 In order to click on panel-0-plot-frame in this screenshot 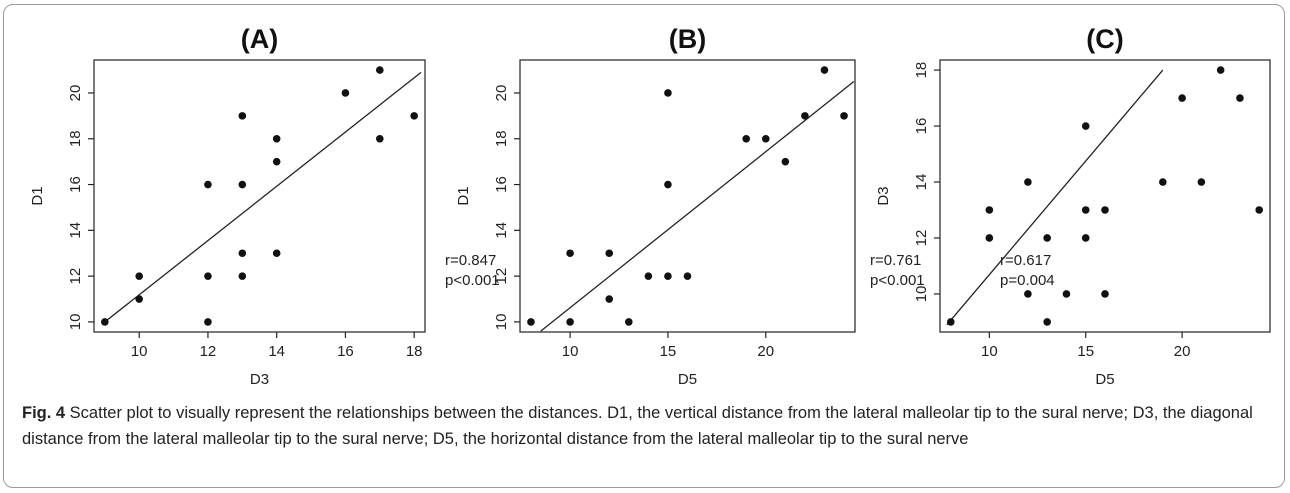, I will do `click(259, 196)`.